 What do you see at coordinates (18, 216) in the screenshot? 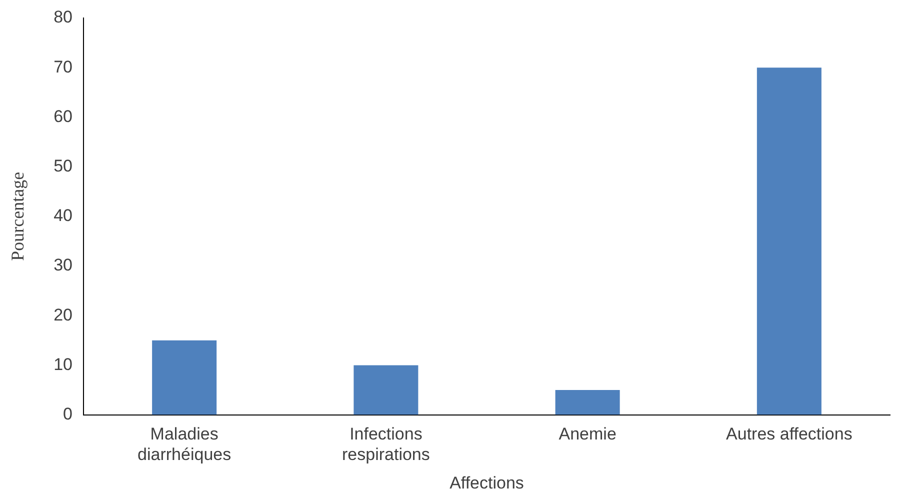
I see `y-axis-title: Pourcentage` at bounding box center [18, 216].